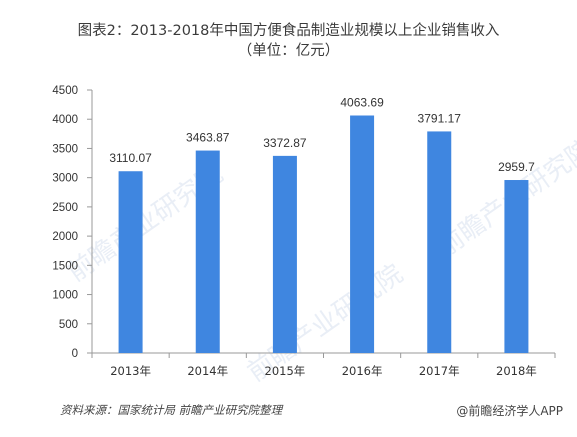 Image resolution: width=577 pixels, height=437 pixels. Describe the element at coordinates (516, 167) in the screenshot. I see `data-label: 2959.7` at that location.